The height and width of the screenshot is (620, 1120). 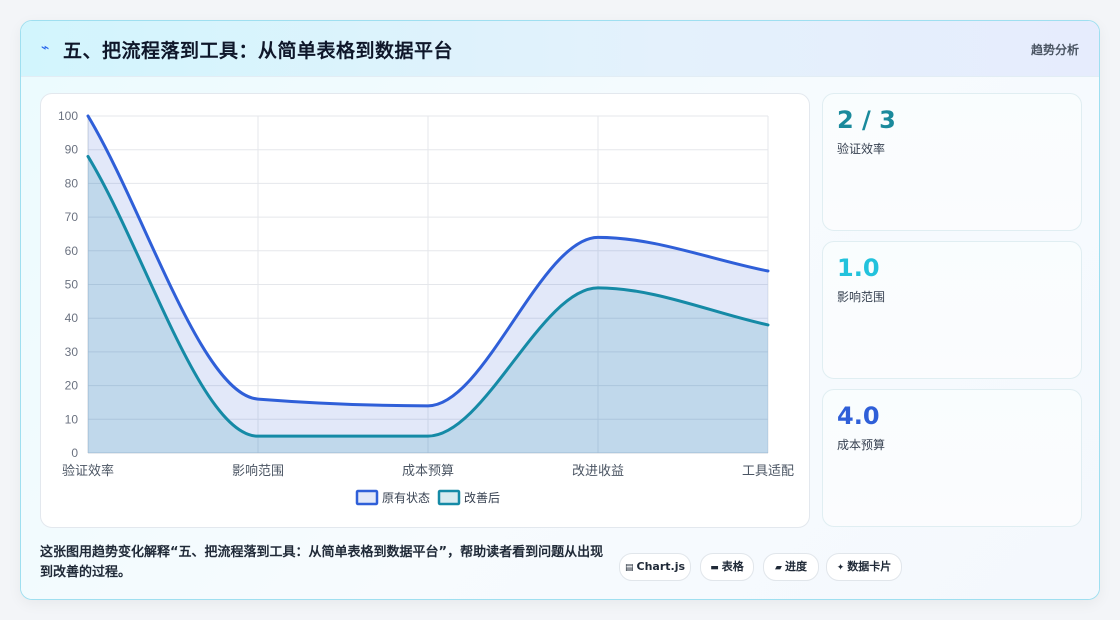 I want to click on y-tick-label: 20, so click(x=72, y=386).